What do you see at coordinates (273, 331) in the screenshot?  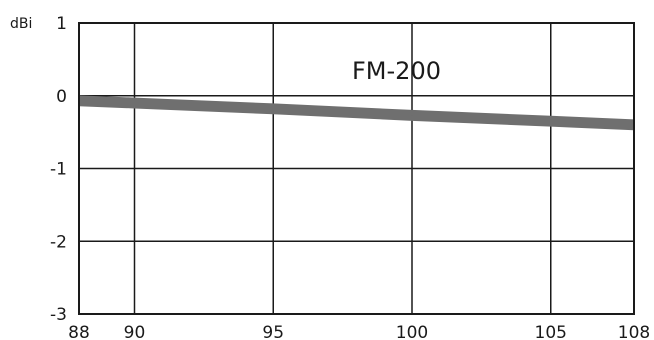 I see `x-tick-label-95: 95` at bounding box center [273, 331].